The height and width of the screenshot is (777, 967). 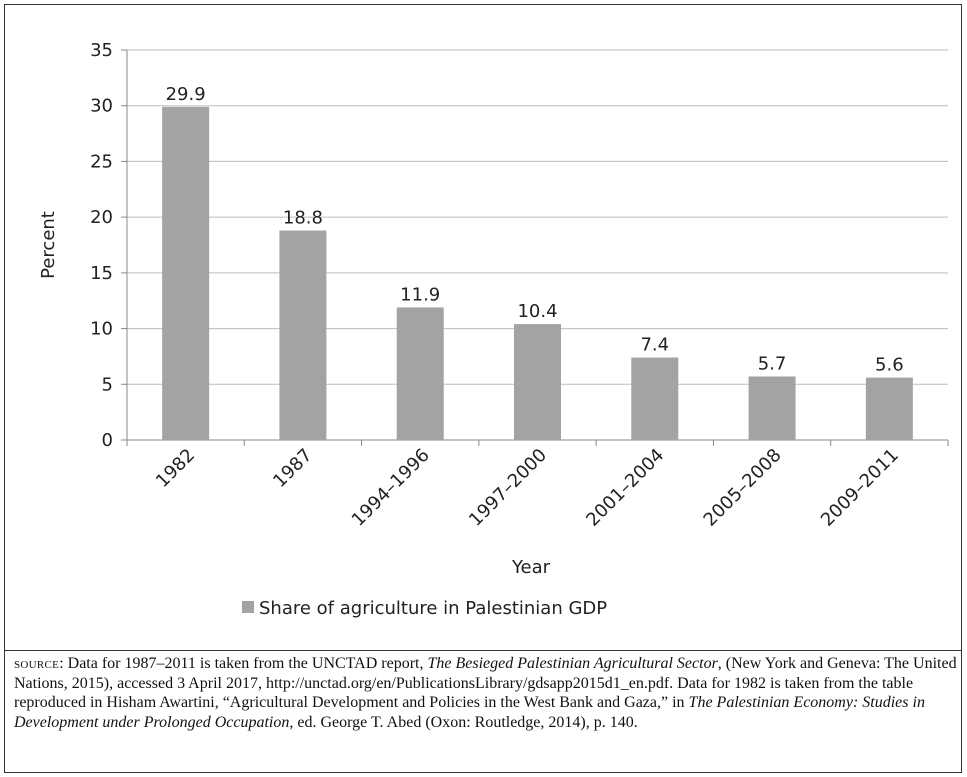 What do you see at coordinates (889, 408) in the screenshot?
I see `bar-2009–2011` at bounding box center [889, 408].